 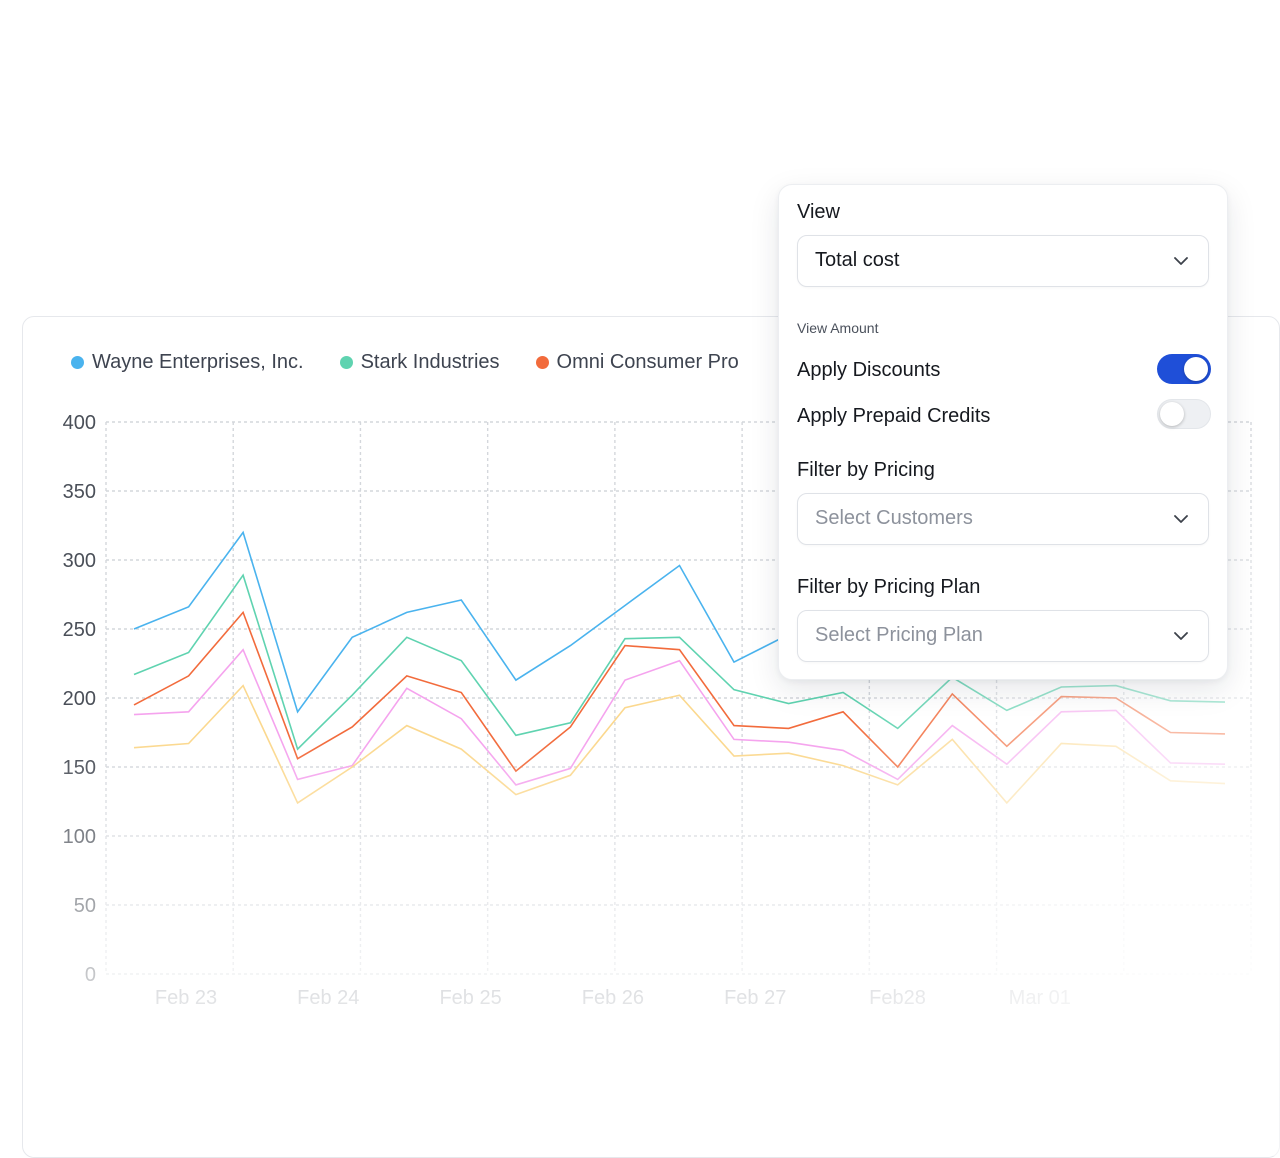 I want to click on y-tick-label: 100, so click(x=79, y=837).